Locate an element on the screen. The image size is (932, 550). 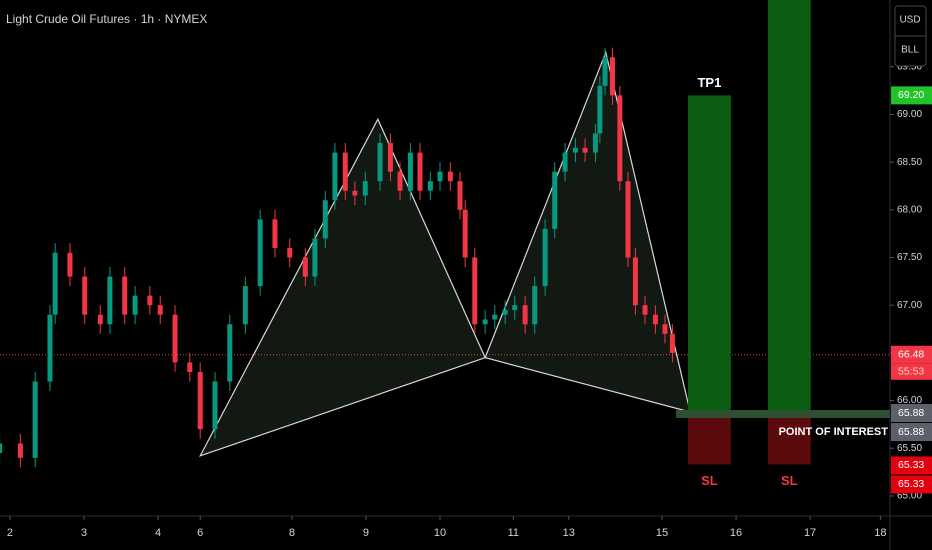
price-badge is located at coordinates (911, 354).